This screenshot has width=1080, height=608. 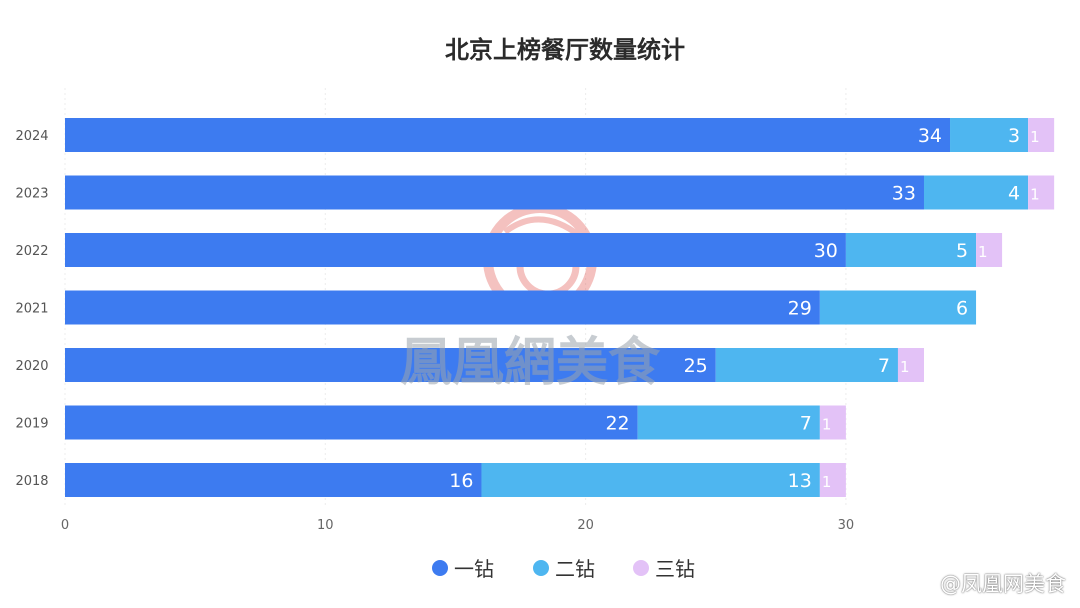 I want to click on y-axis-labels: 2024 2023 2022 2021 2020 2019 2018, so click(x=31, y=309).